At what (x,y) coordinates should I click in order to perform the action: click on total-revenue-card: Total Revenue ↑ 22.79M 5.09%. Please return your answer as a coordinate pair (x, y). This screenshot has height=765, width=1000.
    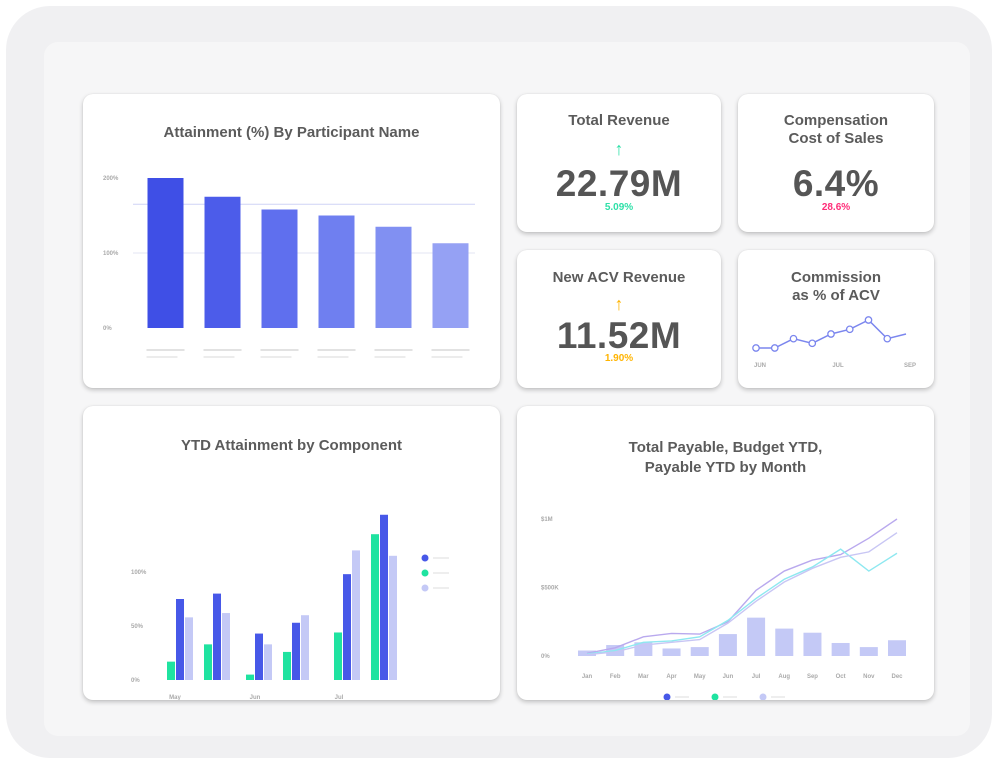
    Looking at the image, I should click on (619, 163).